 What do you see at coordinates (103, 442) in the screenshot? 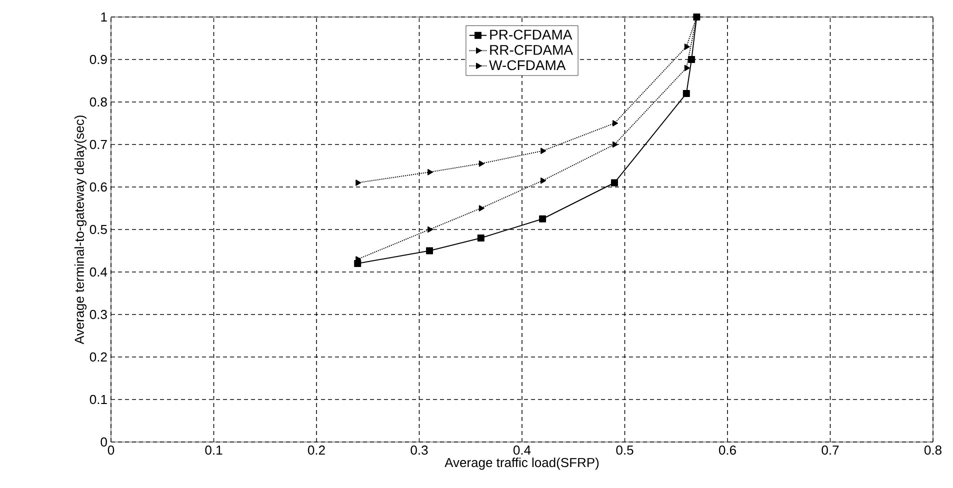
I see `y-tick-label: 0` at bounding box center [103, 442].